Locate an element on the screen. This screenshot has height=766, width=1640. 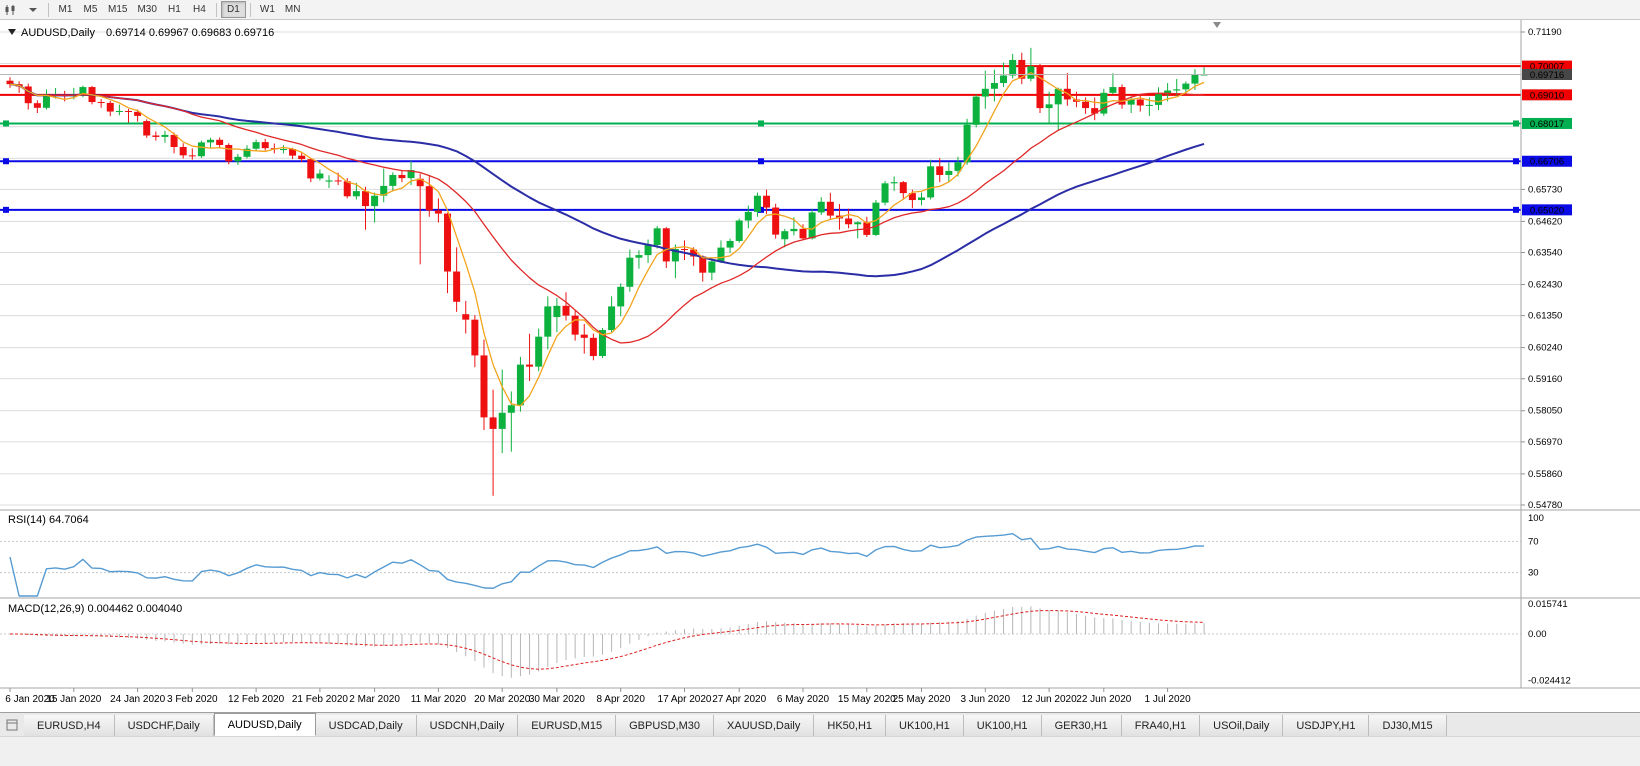
date-axis-label: 6 May 2020 is located at coordinates (803, 699).